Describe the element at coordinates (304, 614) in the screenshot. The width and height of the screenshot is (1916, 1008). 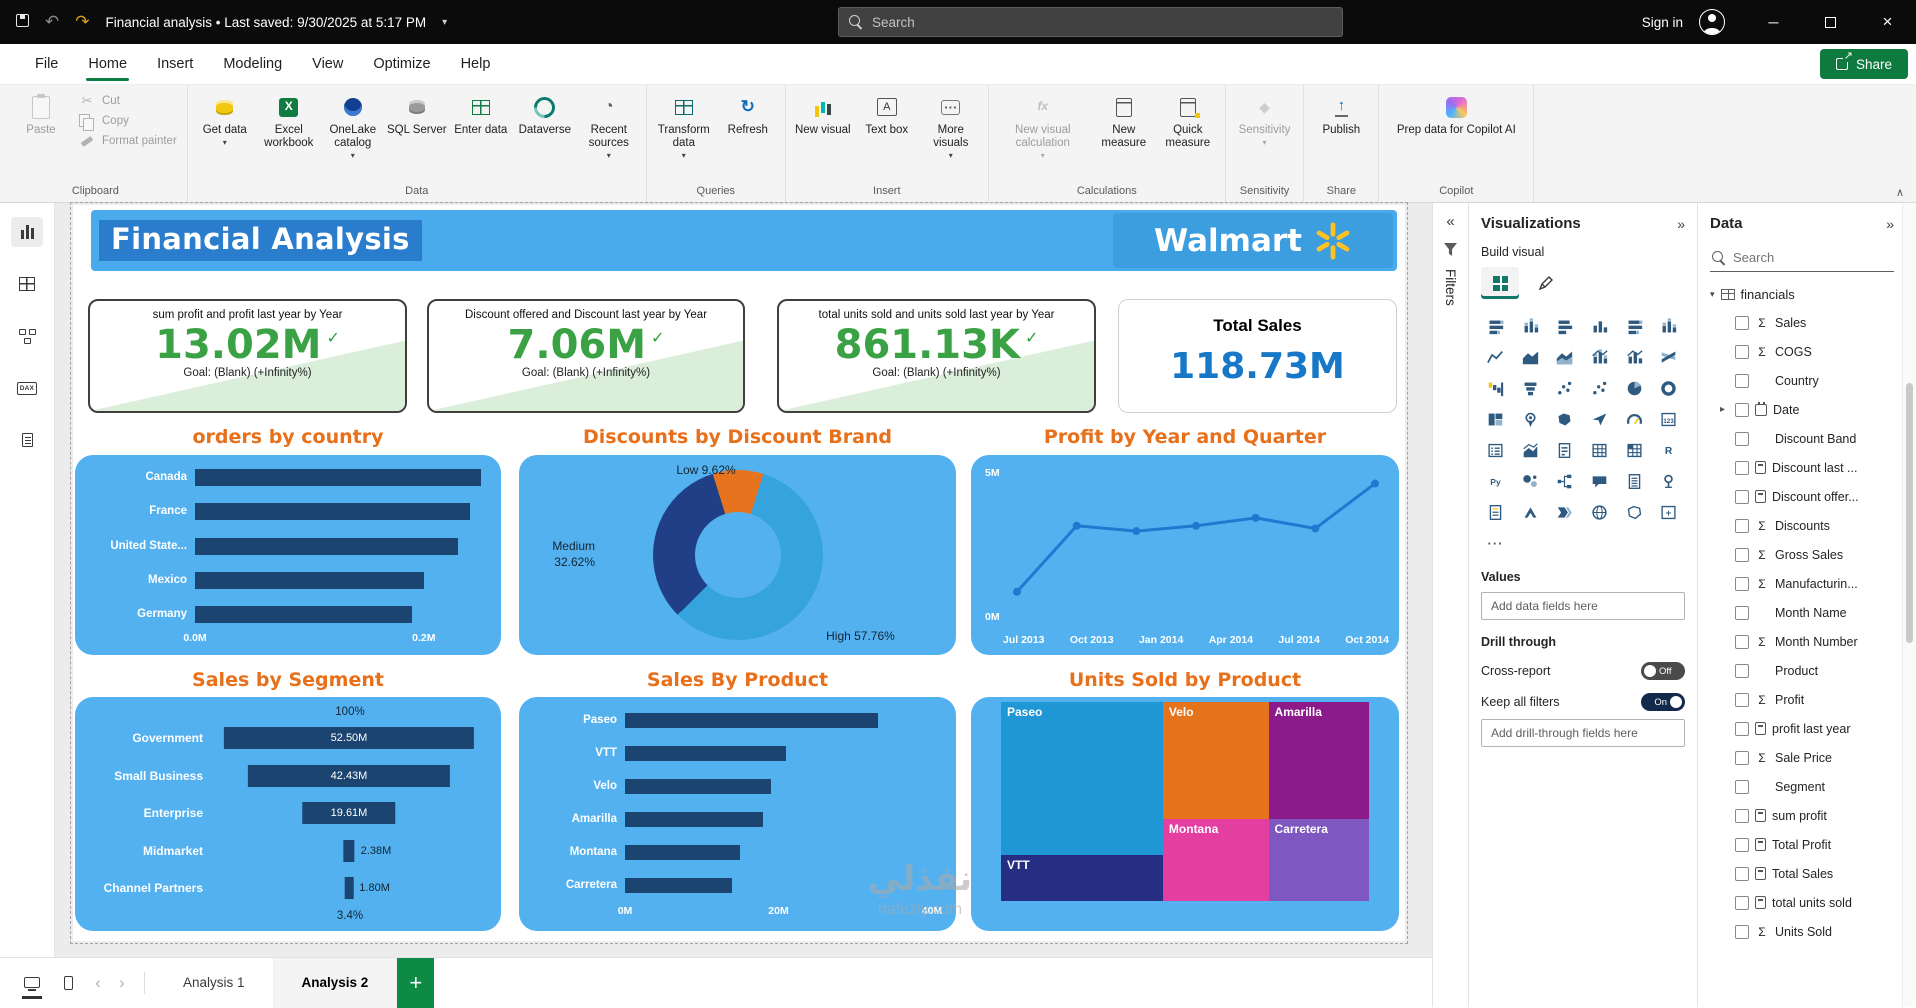
I see `bar-germany` at that location.